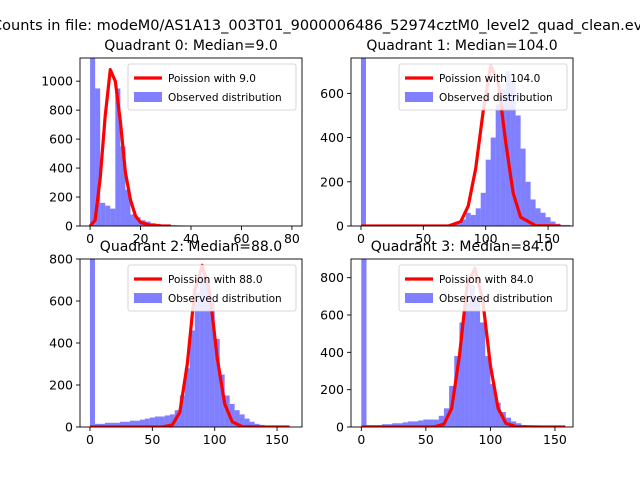 The height and width of the screenshot is (480, 640). Describe the element at coordinates (191, 238) in the screenshot. I see `x-tick-label: 40` at that location.